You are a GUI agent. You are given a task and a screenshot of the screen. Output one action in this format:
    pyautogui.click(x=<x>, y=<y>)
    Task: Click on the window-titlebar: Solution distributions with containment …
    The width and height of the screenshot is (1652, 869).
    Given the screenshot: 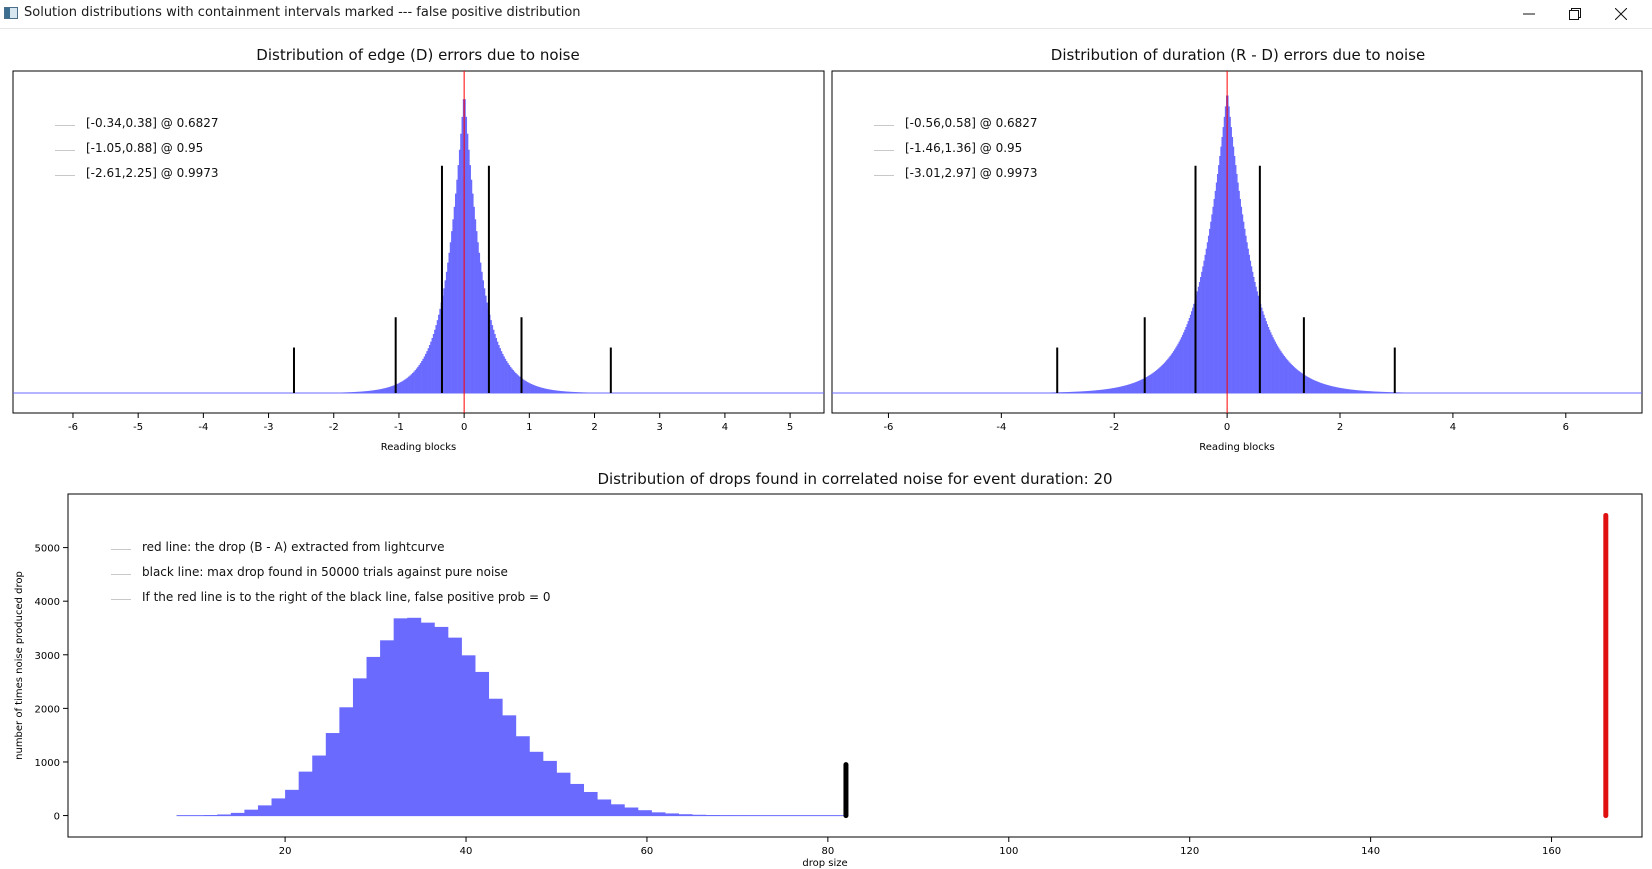 What is the action you would take?
    pyautogui.click(x=826, y=14)
    